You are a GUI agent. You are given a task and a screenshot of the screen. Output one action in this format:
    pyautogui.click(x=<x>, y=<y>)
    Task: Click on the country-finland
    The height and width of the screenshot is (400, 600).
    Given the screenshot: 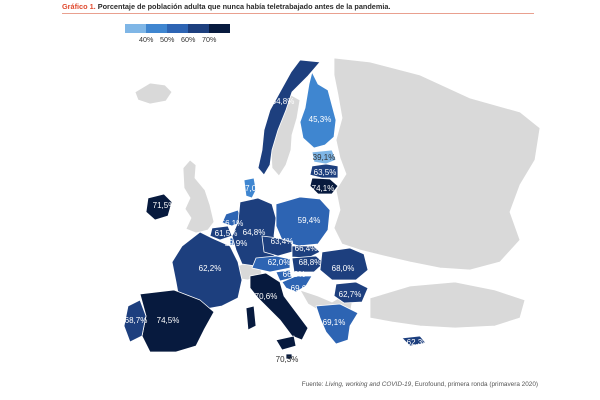 What is the action you would take?
    pyautogui.click(x=318, y=110)
    